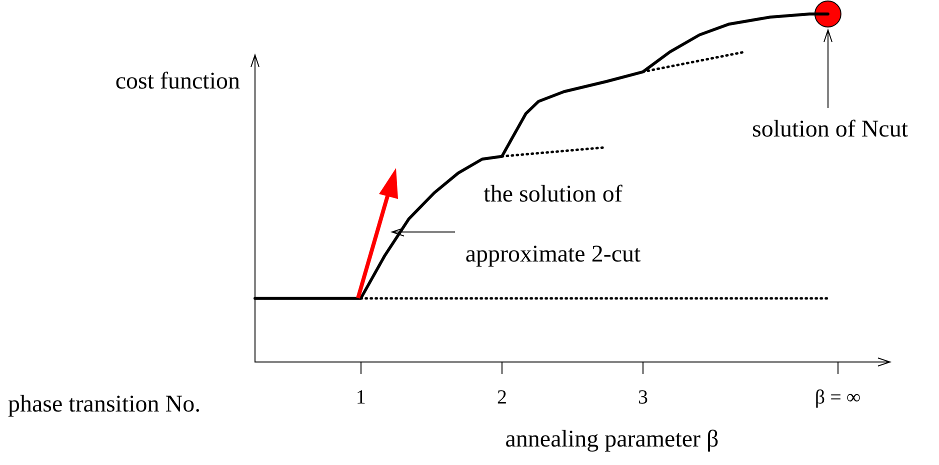 The width and height of the screenshot is (939, 465). What do you see at coordinates (361, 397) in the screenshot?
I see `x-tick-label: 1` at bounding box center [361, 397].